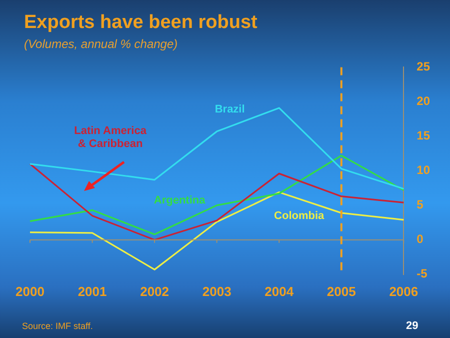  Describe the element at coordinates (422, 273) in the screenshot. I see `y-tick-label: -5` at that location.